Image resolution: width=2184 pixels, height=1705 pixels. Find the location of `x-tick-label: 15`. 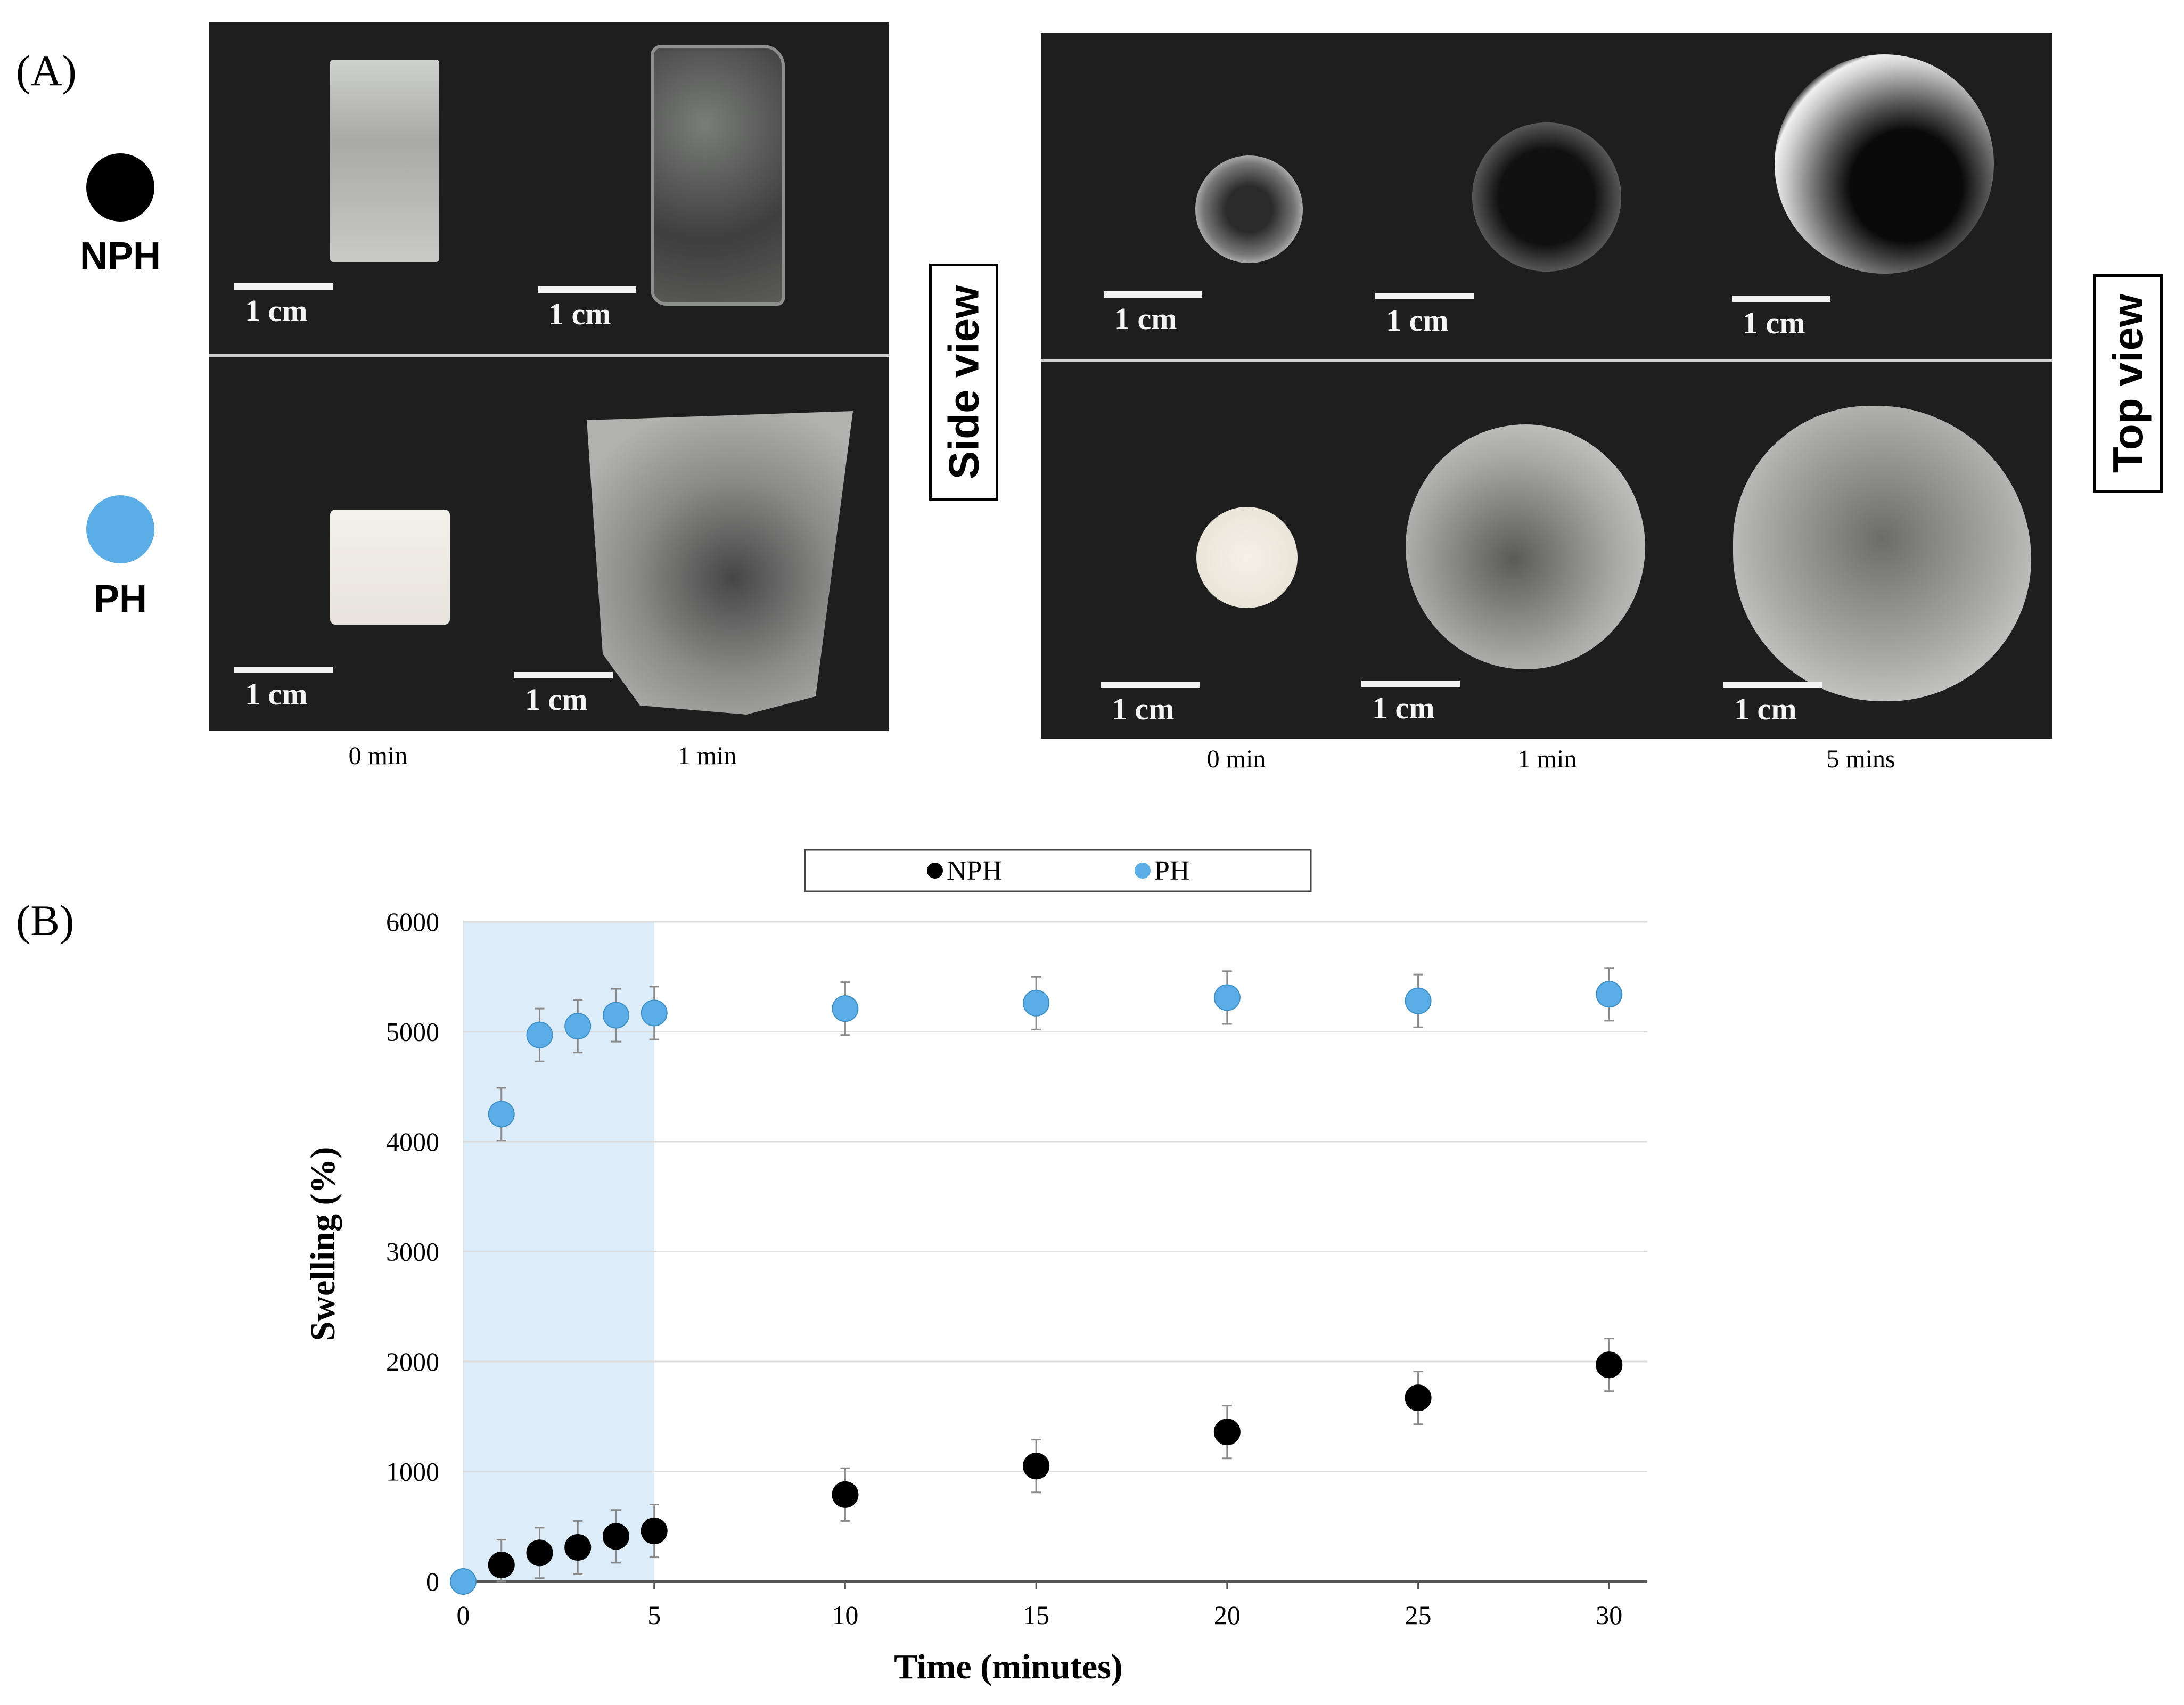

x-tick-label: 15 is located at coordinates (1036, 1615).